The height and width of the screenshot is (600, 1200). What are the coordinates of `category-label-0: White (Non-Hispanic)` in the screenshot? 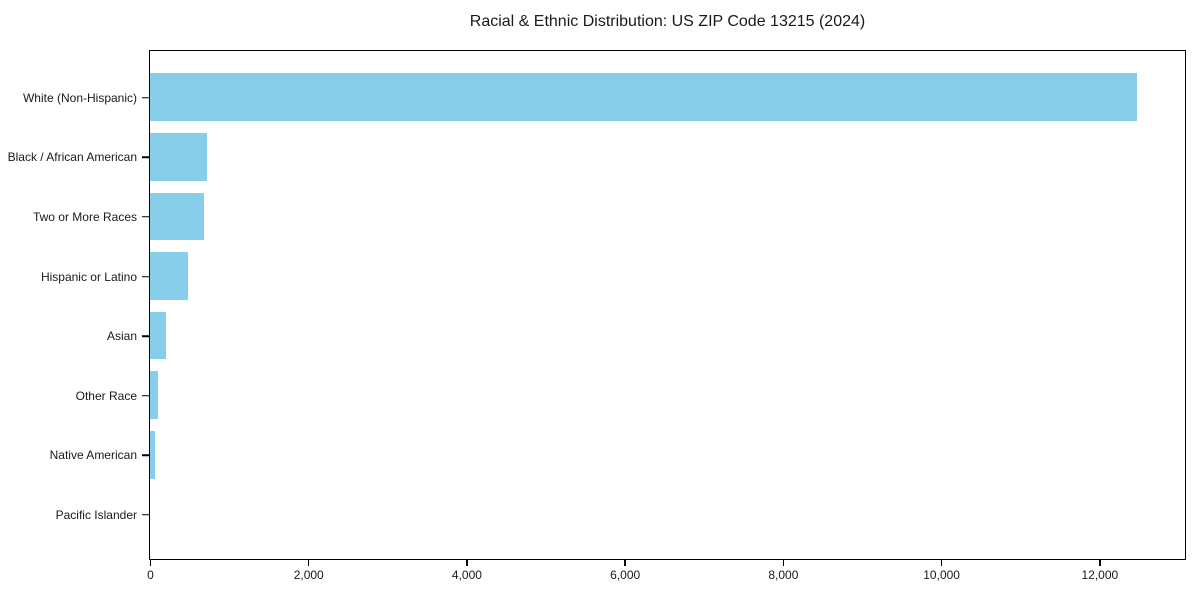 It's located at (79, 97).